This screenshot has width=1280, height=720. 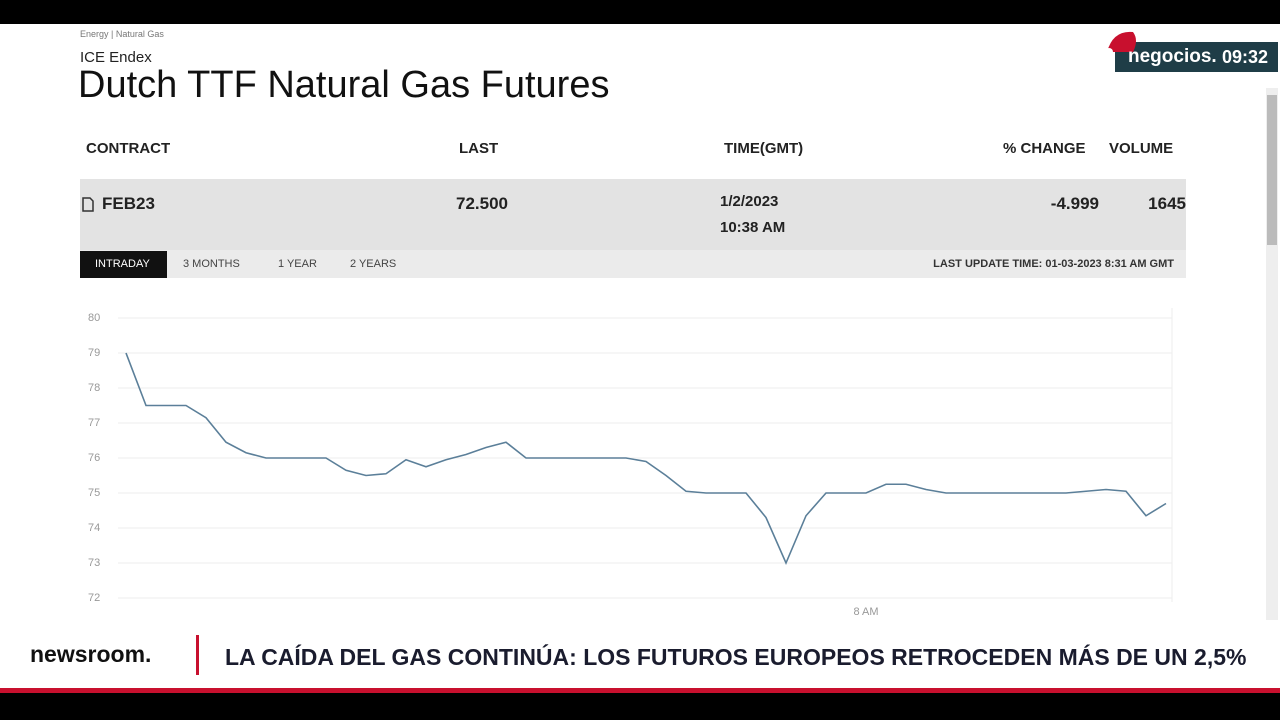 I want to click on y-tick-label: 75, so click(x=94, y=493).